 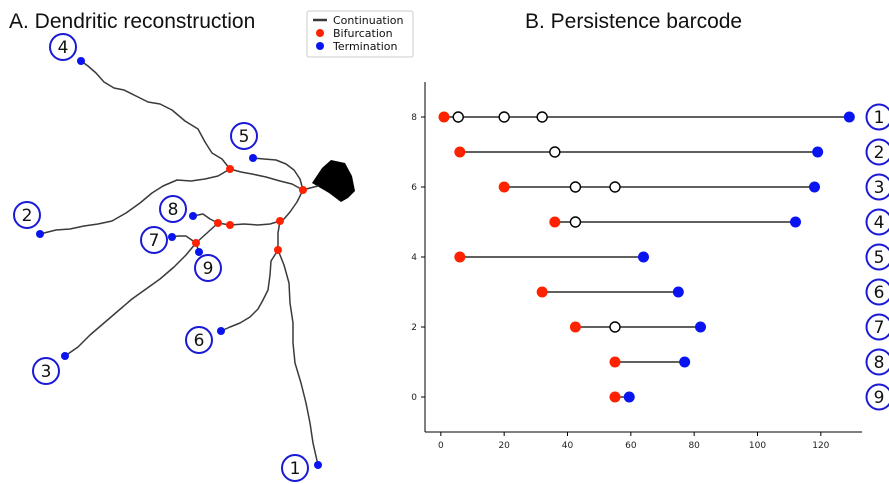 I want to click on branch-label-6: 6, so click(x=199, y=340).